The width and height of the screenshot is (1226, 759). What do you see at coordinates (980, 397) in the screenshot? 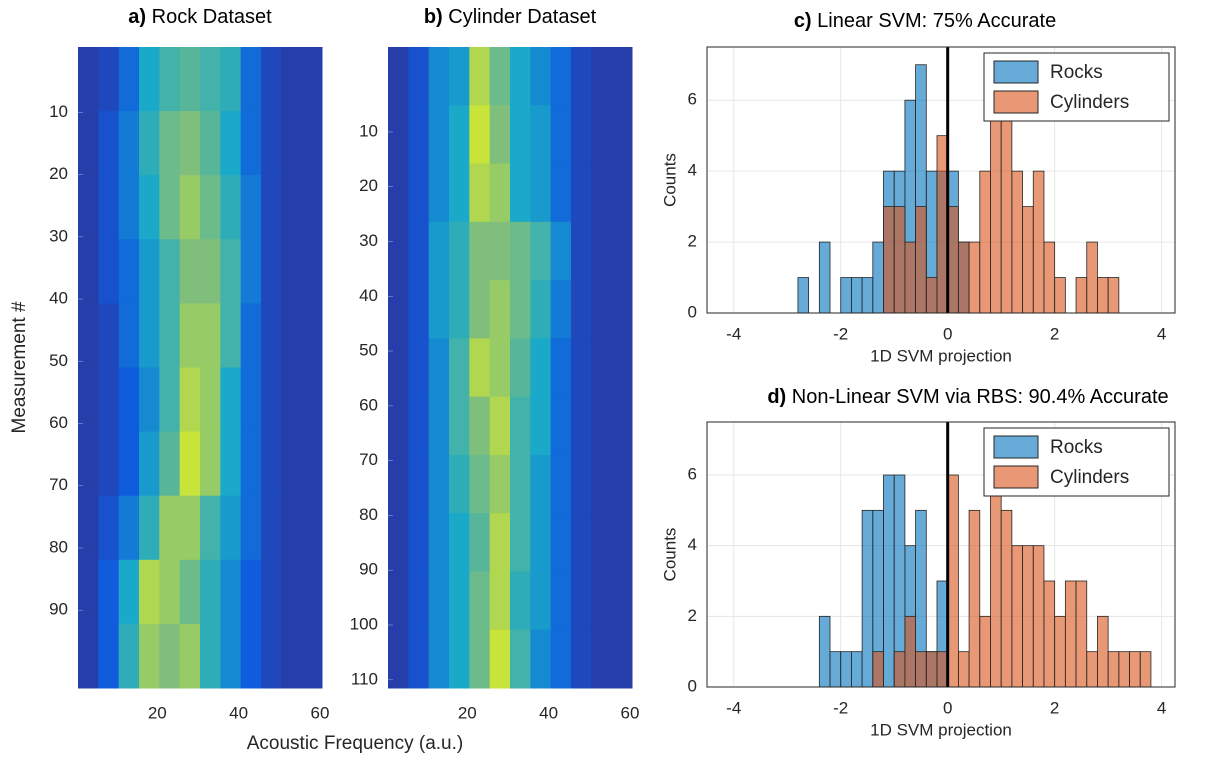
I see `title-text: Non-Linear SVM via RBS: 90.4% Accurate` at bounding box center [980, 397].